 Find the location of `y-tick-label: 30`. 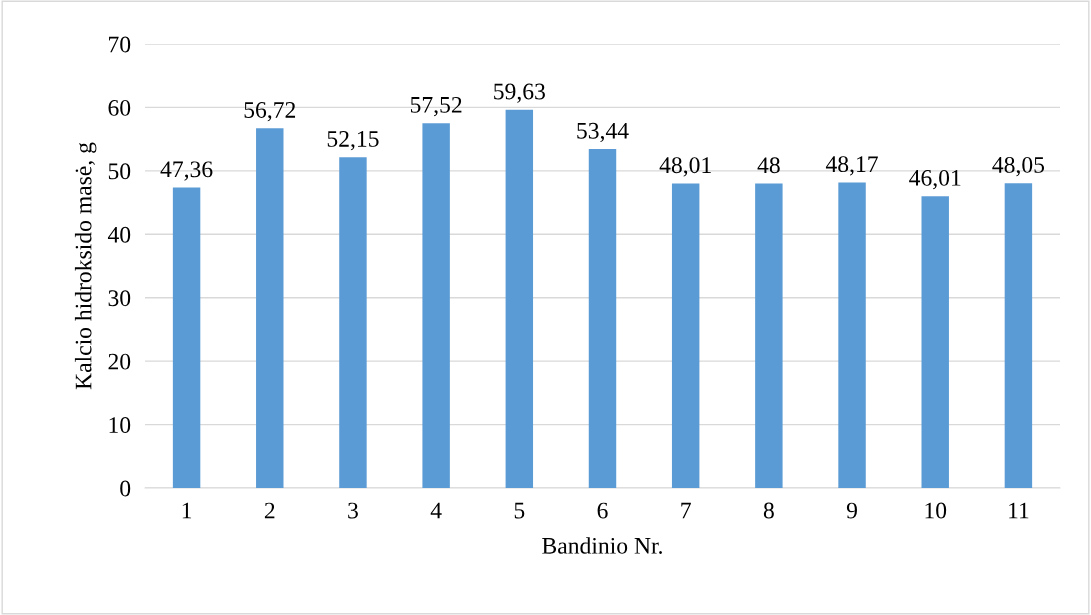

y-tick-label: 30 is located at coordinates (119, 298).